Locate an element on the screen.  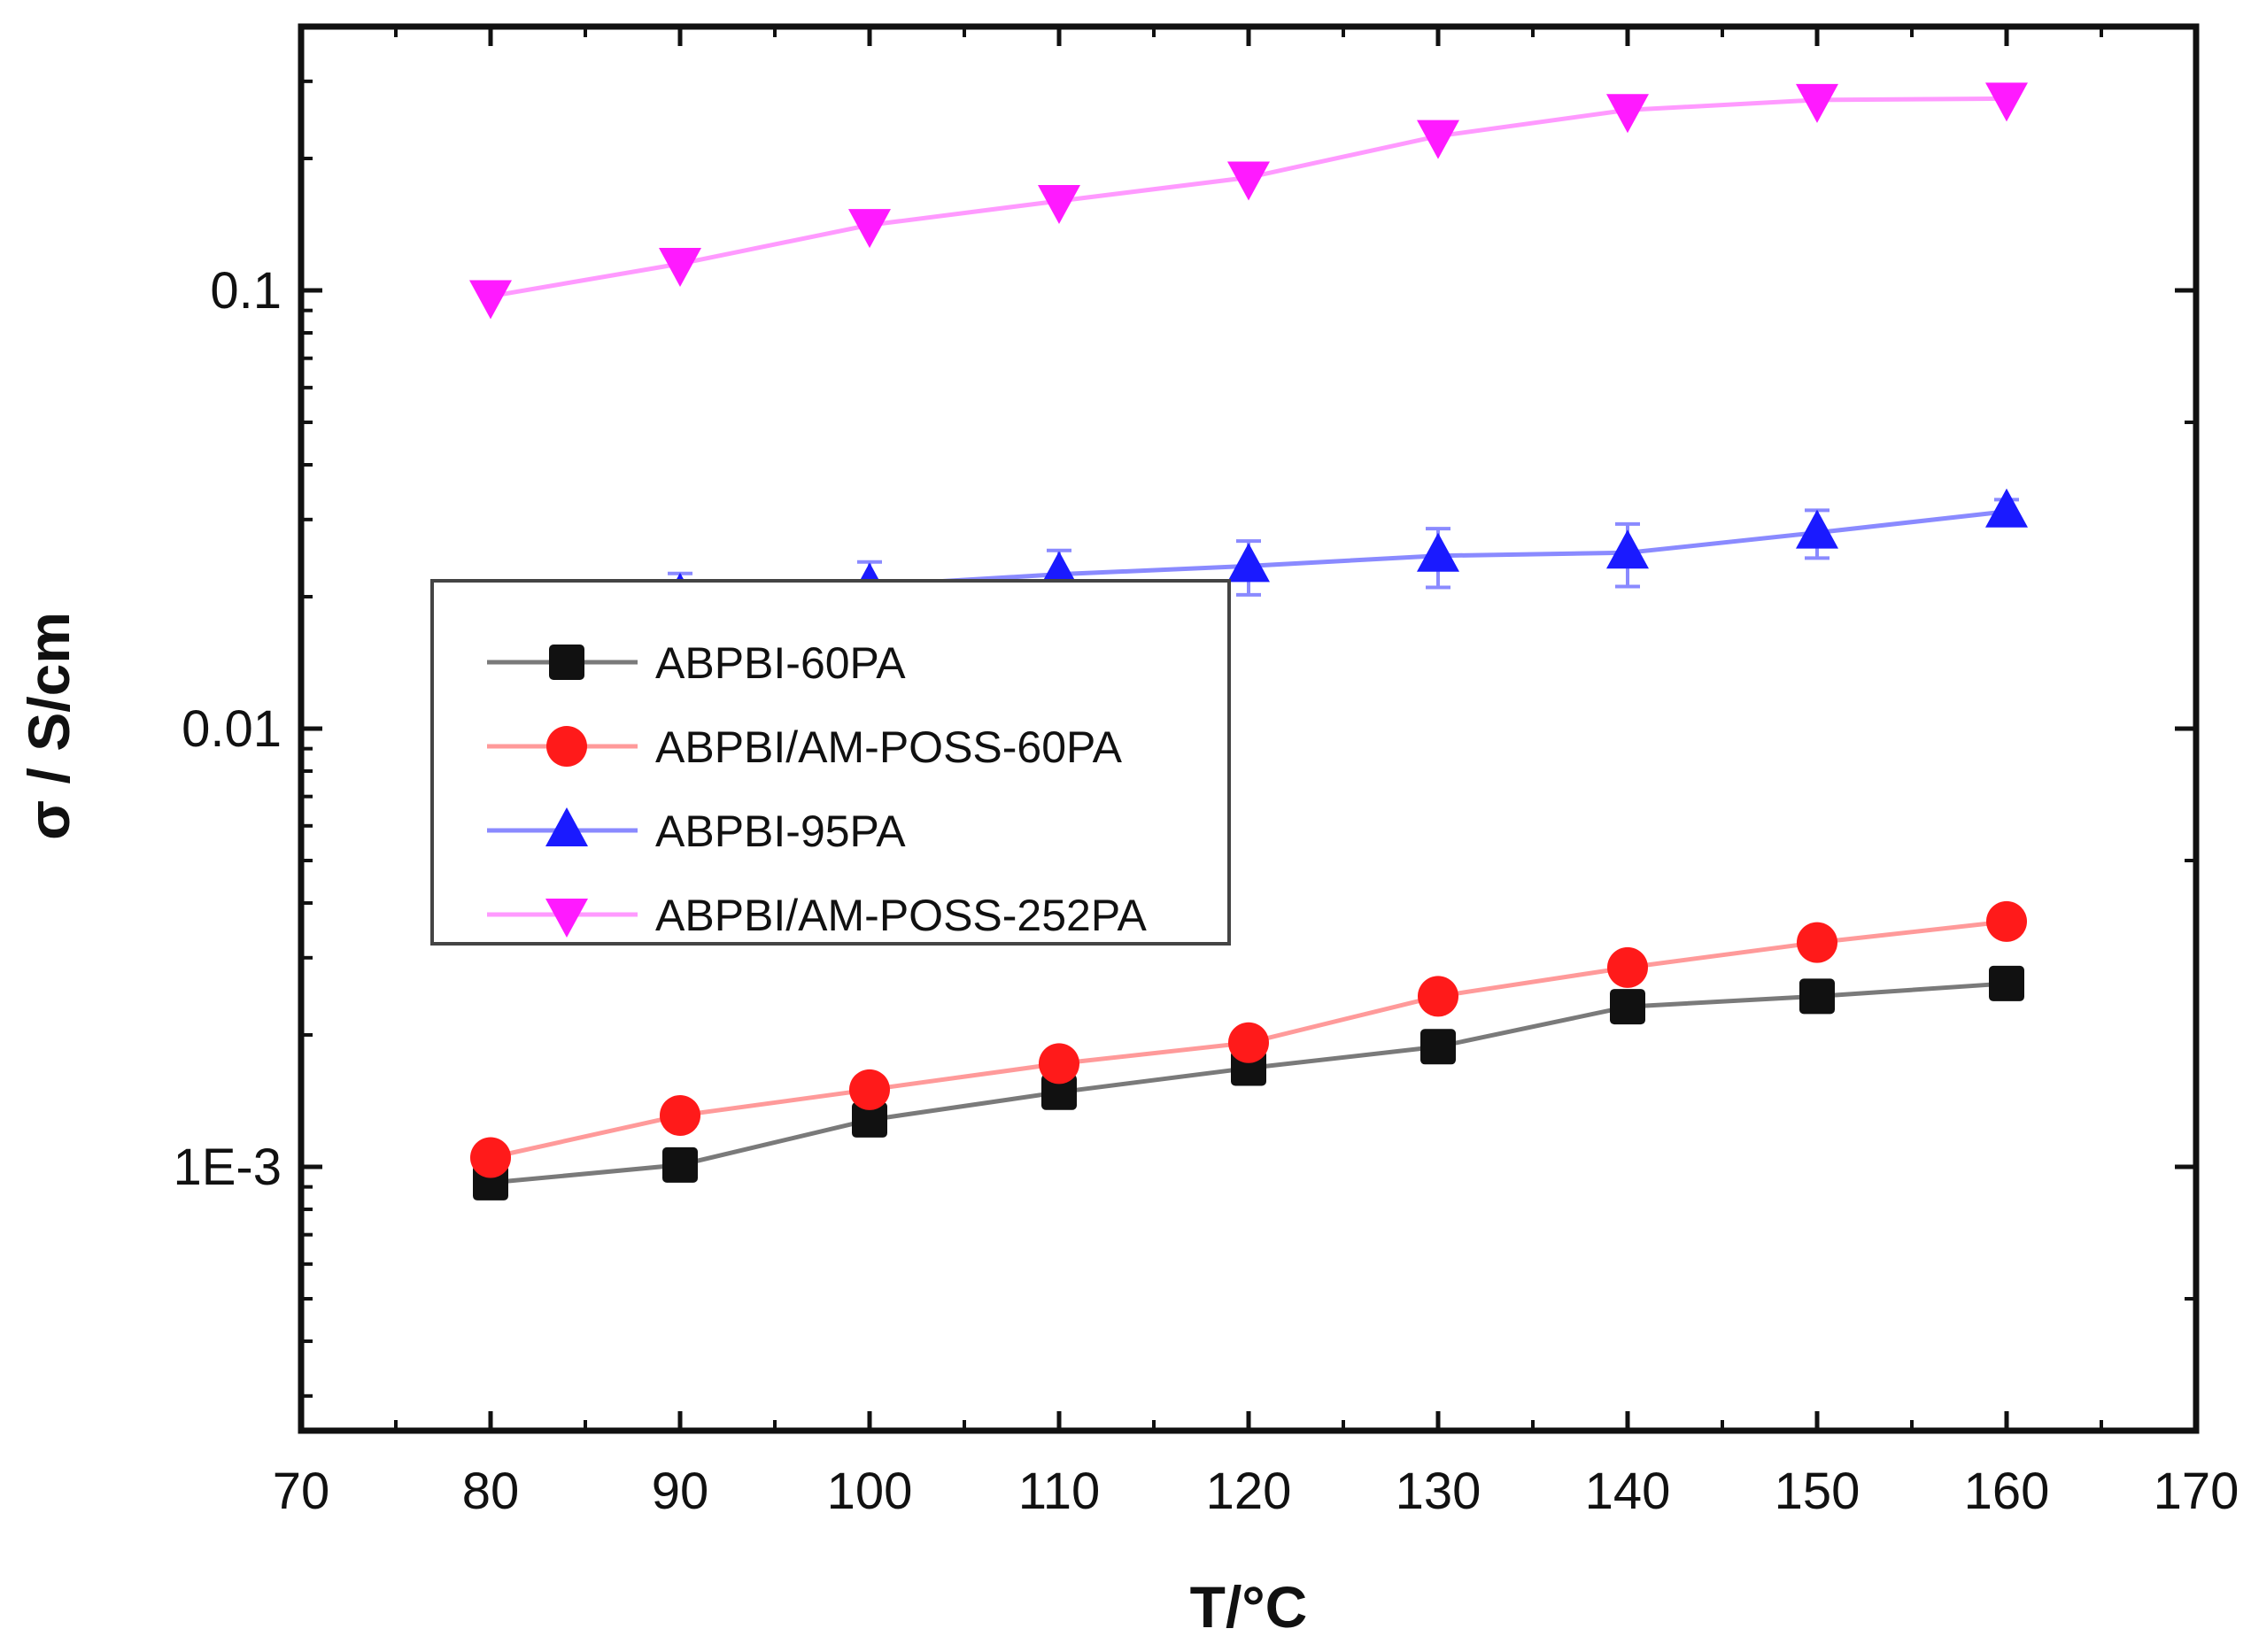
legend-label-ABPBI/AM-POSS-60PA: ABPBI/AM-POSS-60PA is located at coordinates (889, 747).